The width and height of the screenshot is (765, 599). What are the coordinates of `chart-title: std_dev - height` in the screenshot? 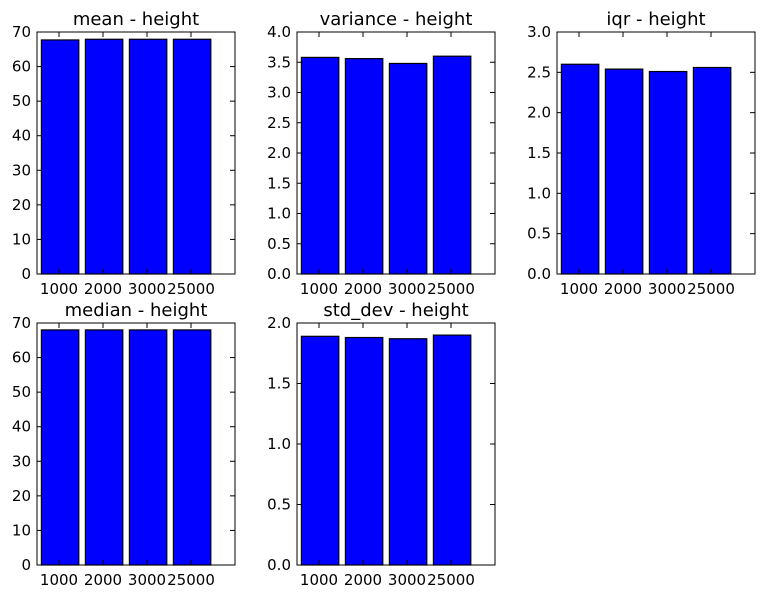 It's located at (395, 310).